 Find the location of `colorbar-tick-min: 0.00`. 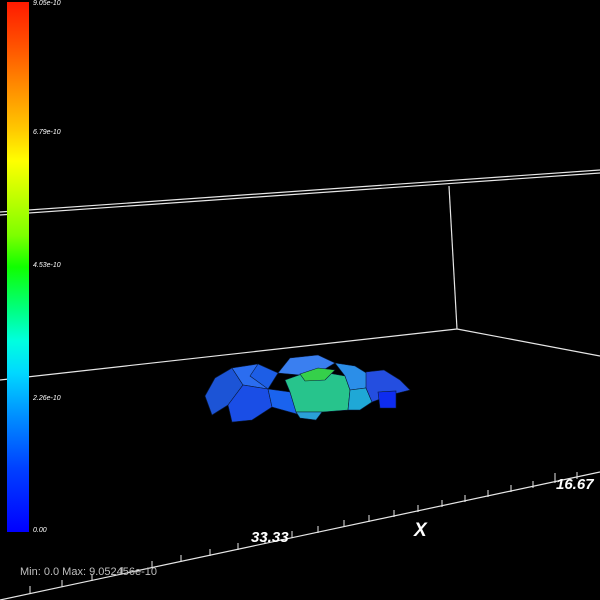

colorbar-tick-min: 0.00 is located at coordinates (40, 530).